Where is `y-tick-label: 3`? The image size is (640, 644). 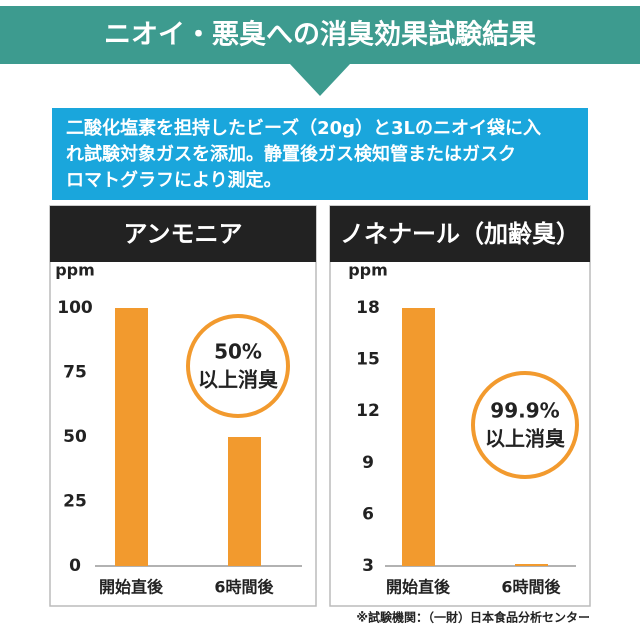
y-tick-label: 3 is located at coordinates (368, 566).